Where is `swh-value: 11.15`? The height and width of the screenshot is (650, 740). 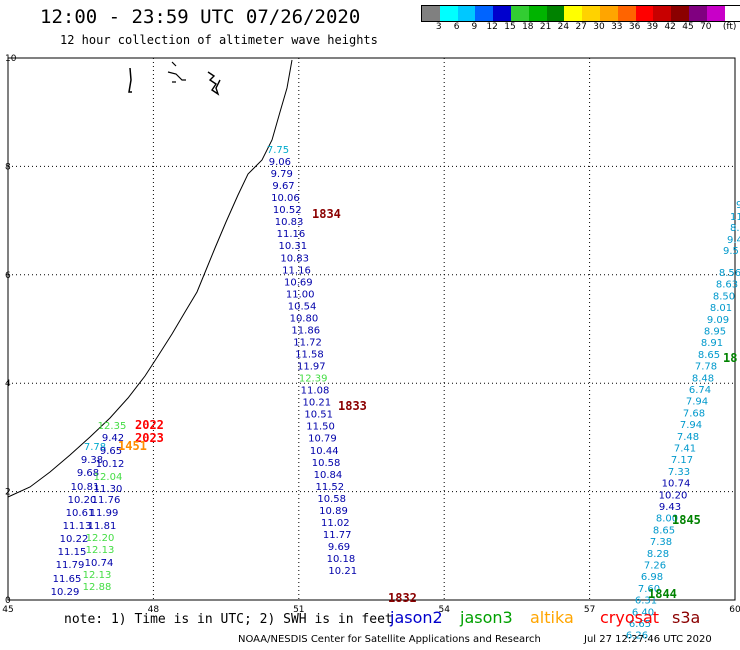 swh-value: 11.15 is located at coordinates (72, 552).